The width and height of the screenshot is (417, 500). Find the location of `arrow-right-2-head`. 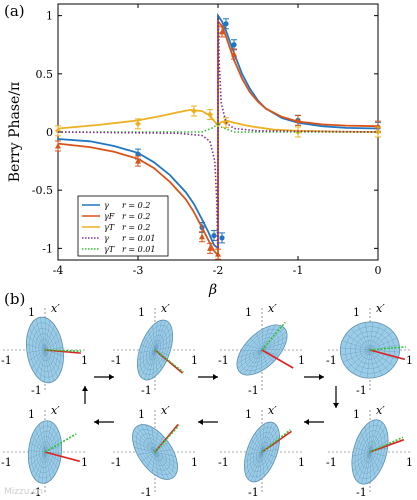

arrow-right-2-head is located at coordinates (215, 377).